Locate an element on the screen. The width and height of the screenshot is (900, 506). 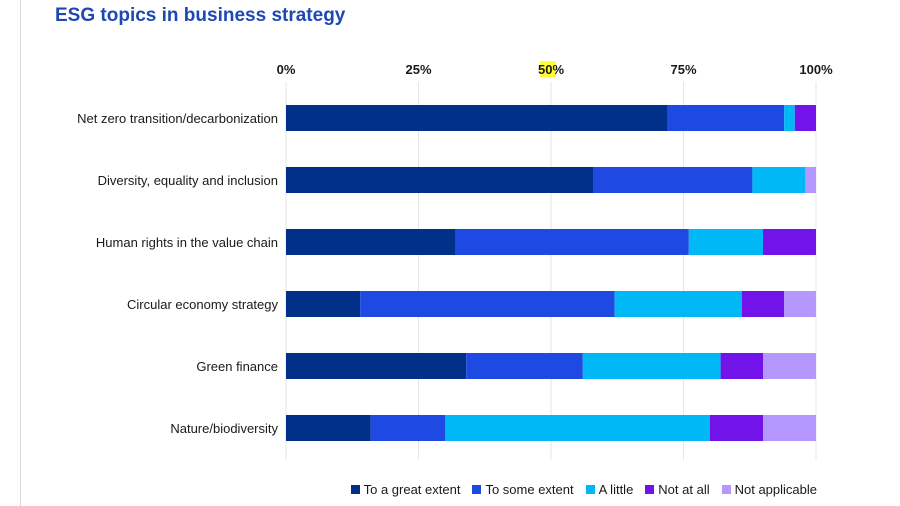
x-tick-label: 25% is located at coordinates (418, 69).